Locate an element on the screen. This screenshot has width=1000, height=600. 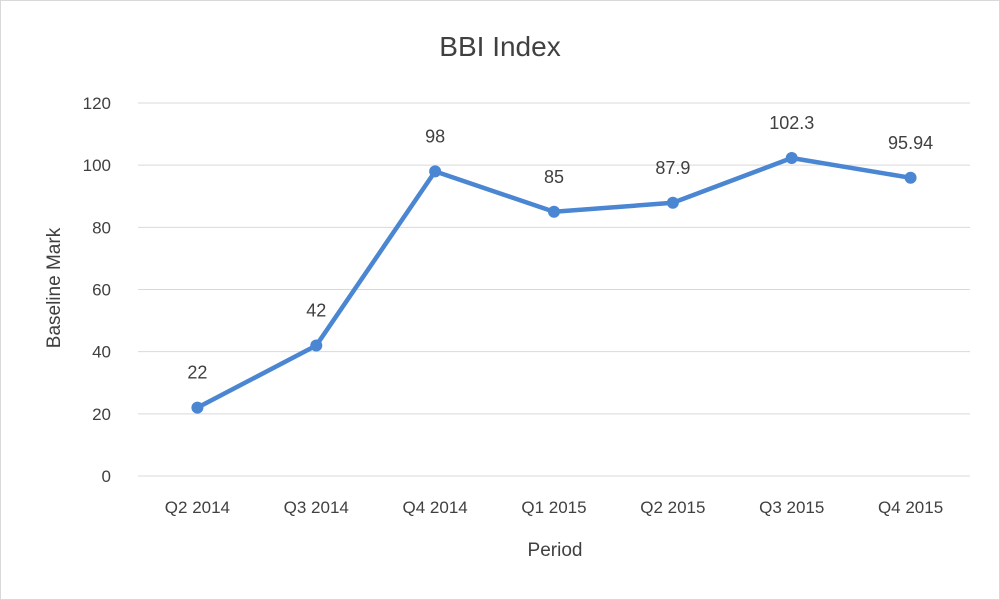
data-label: 85 is located at coordinates (554, 177).